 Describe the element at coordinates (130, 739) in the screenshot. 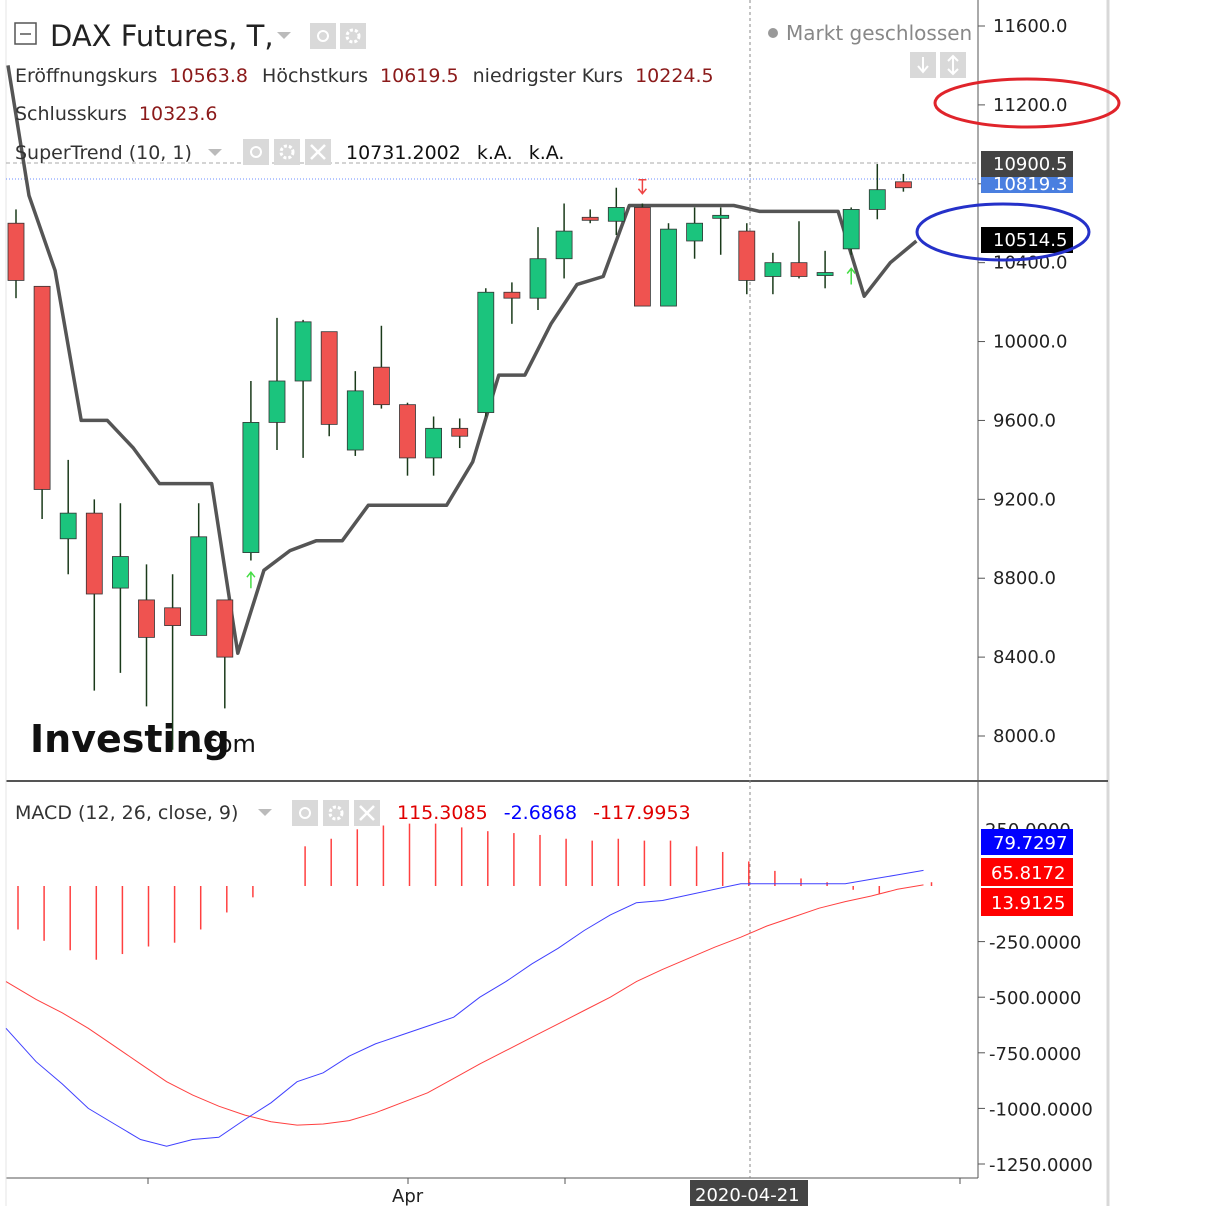

I see `watermark-brand: Investing` at that location.